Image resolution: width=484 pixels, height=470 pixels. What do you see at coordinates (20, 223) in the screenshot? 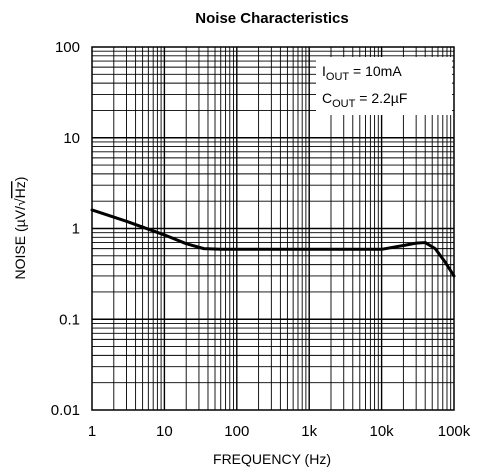
I see `y-label-mu: µ` at bounding box center [20, 223].